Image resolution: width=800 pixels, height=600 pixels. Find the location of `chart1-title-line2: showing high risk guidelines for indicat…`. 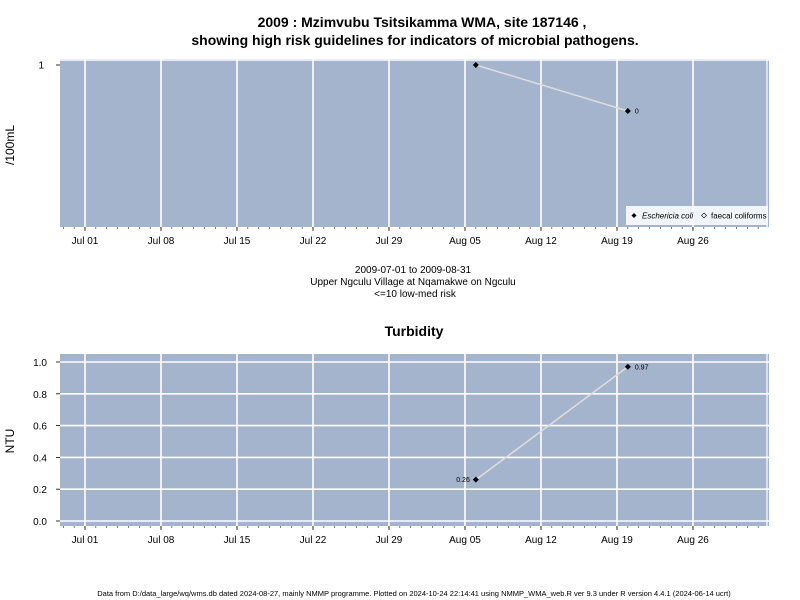

chart1-title-line2: showing high risk guidelines for indicat… is located at coordinates (414, 40).